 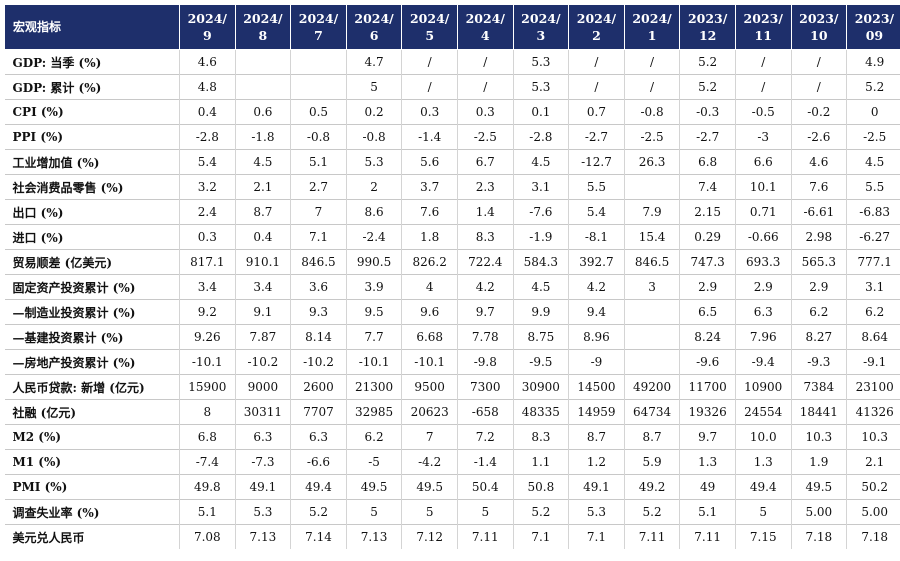 What do you see at coordinates (207, 462) in the screenshot?
I see `table-cell: -7.4` at bounding box center [207, 462].